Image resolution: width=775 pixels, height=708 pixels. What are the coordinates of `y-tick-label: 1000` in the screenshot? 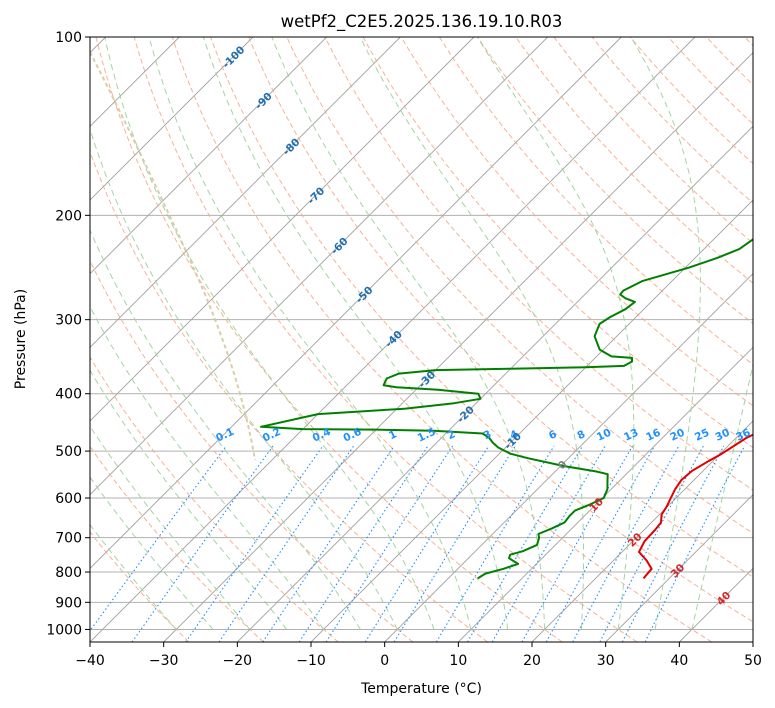 It's located at (64, 630).